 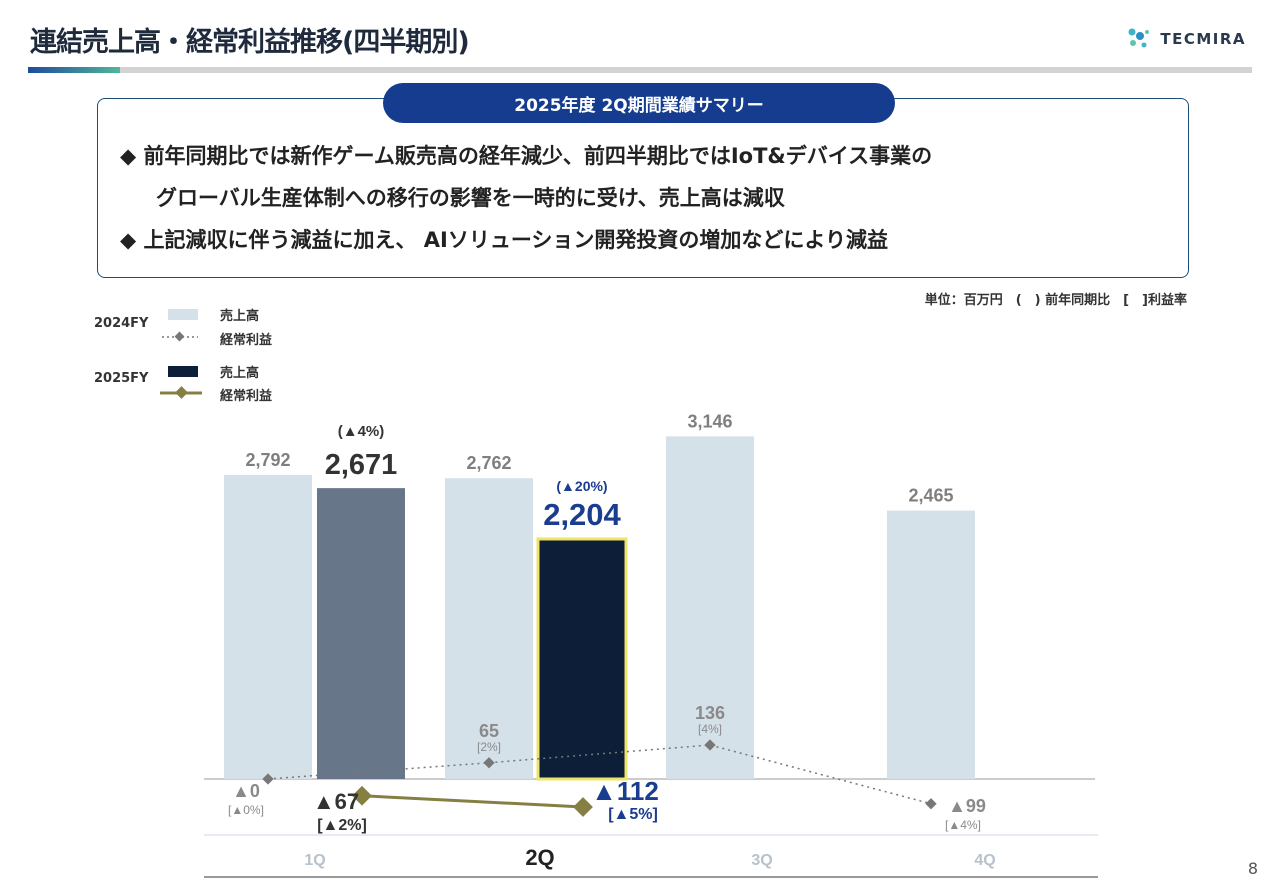 What do you see at coordinates (640, 70) in the screenshot?
I see `header-rule` at bounding box center [640, 70].